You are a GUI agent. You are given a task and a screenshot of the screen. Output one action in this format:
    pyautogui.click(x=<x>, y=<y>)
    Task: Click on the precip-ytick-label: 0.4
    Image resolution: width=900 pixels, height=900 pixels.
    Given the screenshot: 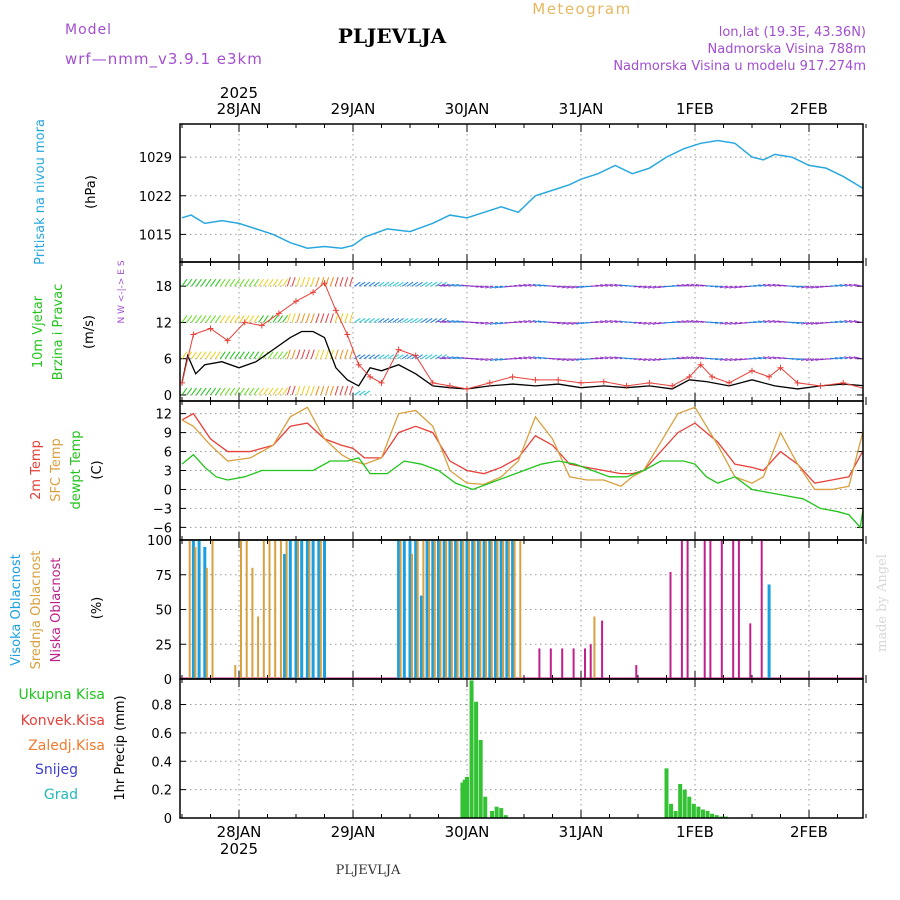 What is the action you would take?
    pyautogui.click(x=161, y=762)
    